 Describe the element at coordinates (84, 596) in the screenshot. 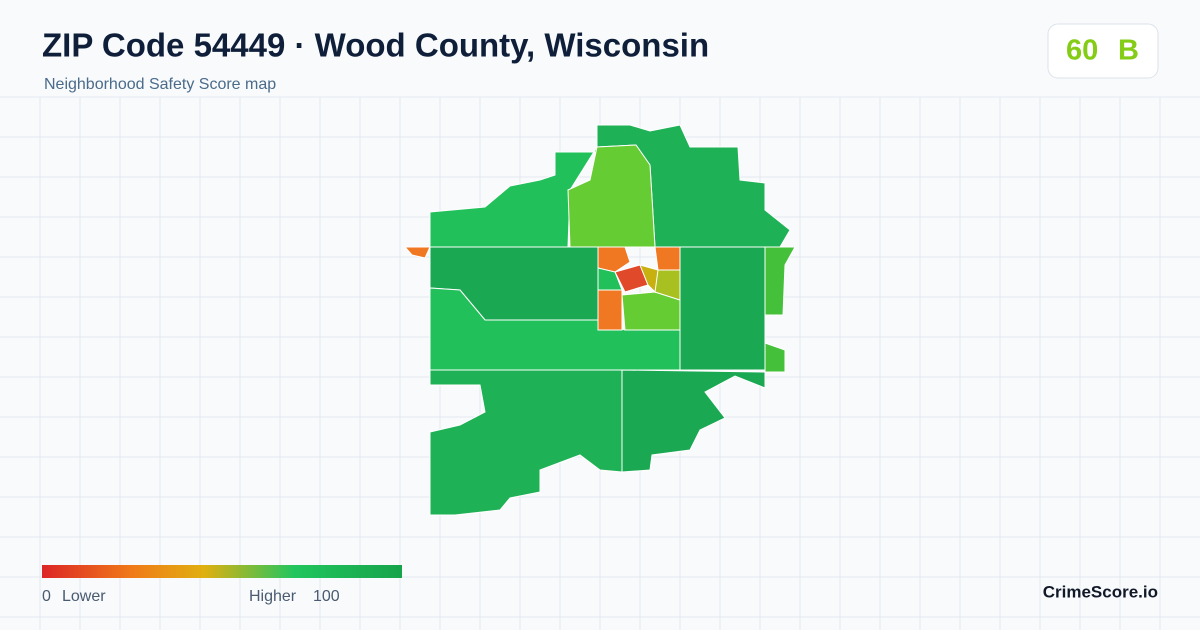

I see `legend-low-label: Lower` at that location.